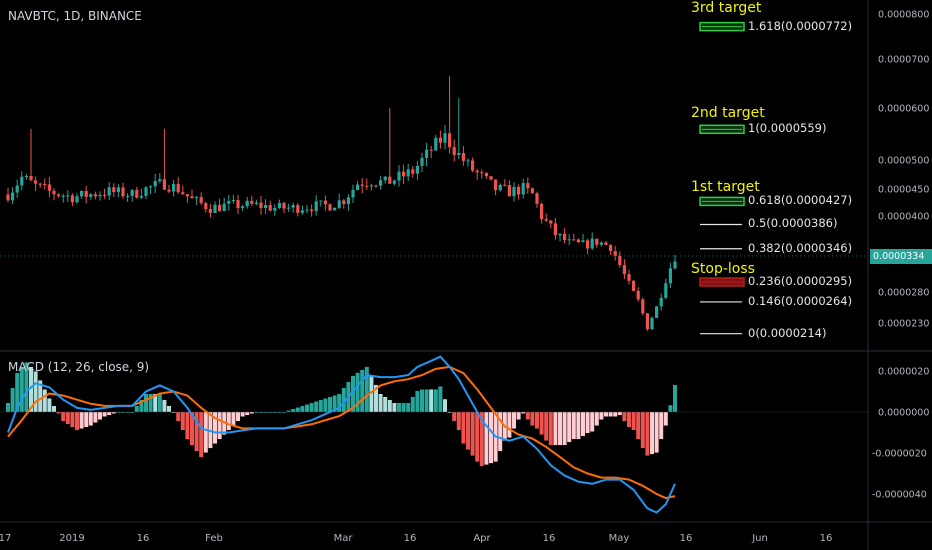 The width and height of the screenshot is (932, 550). What do you see at coordinates (143, 538) in the screenshot?
I see `time-tick-label: 16` at bounding box center [143, 538].